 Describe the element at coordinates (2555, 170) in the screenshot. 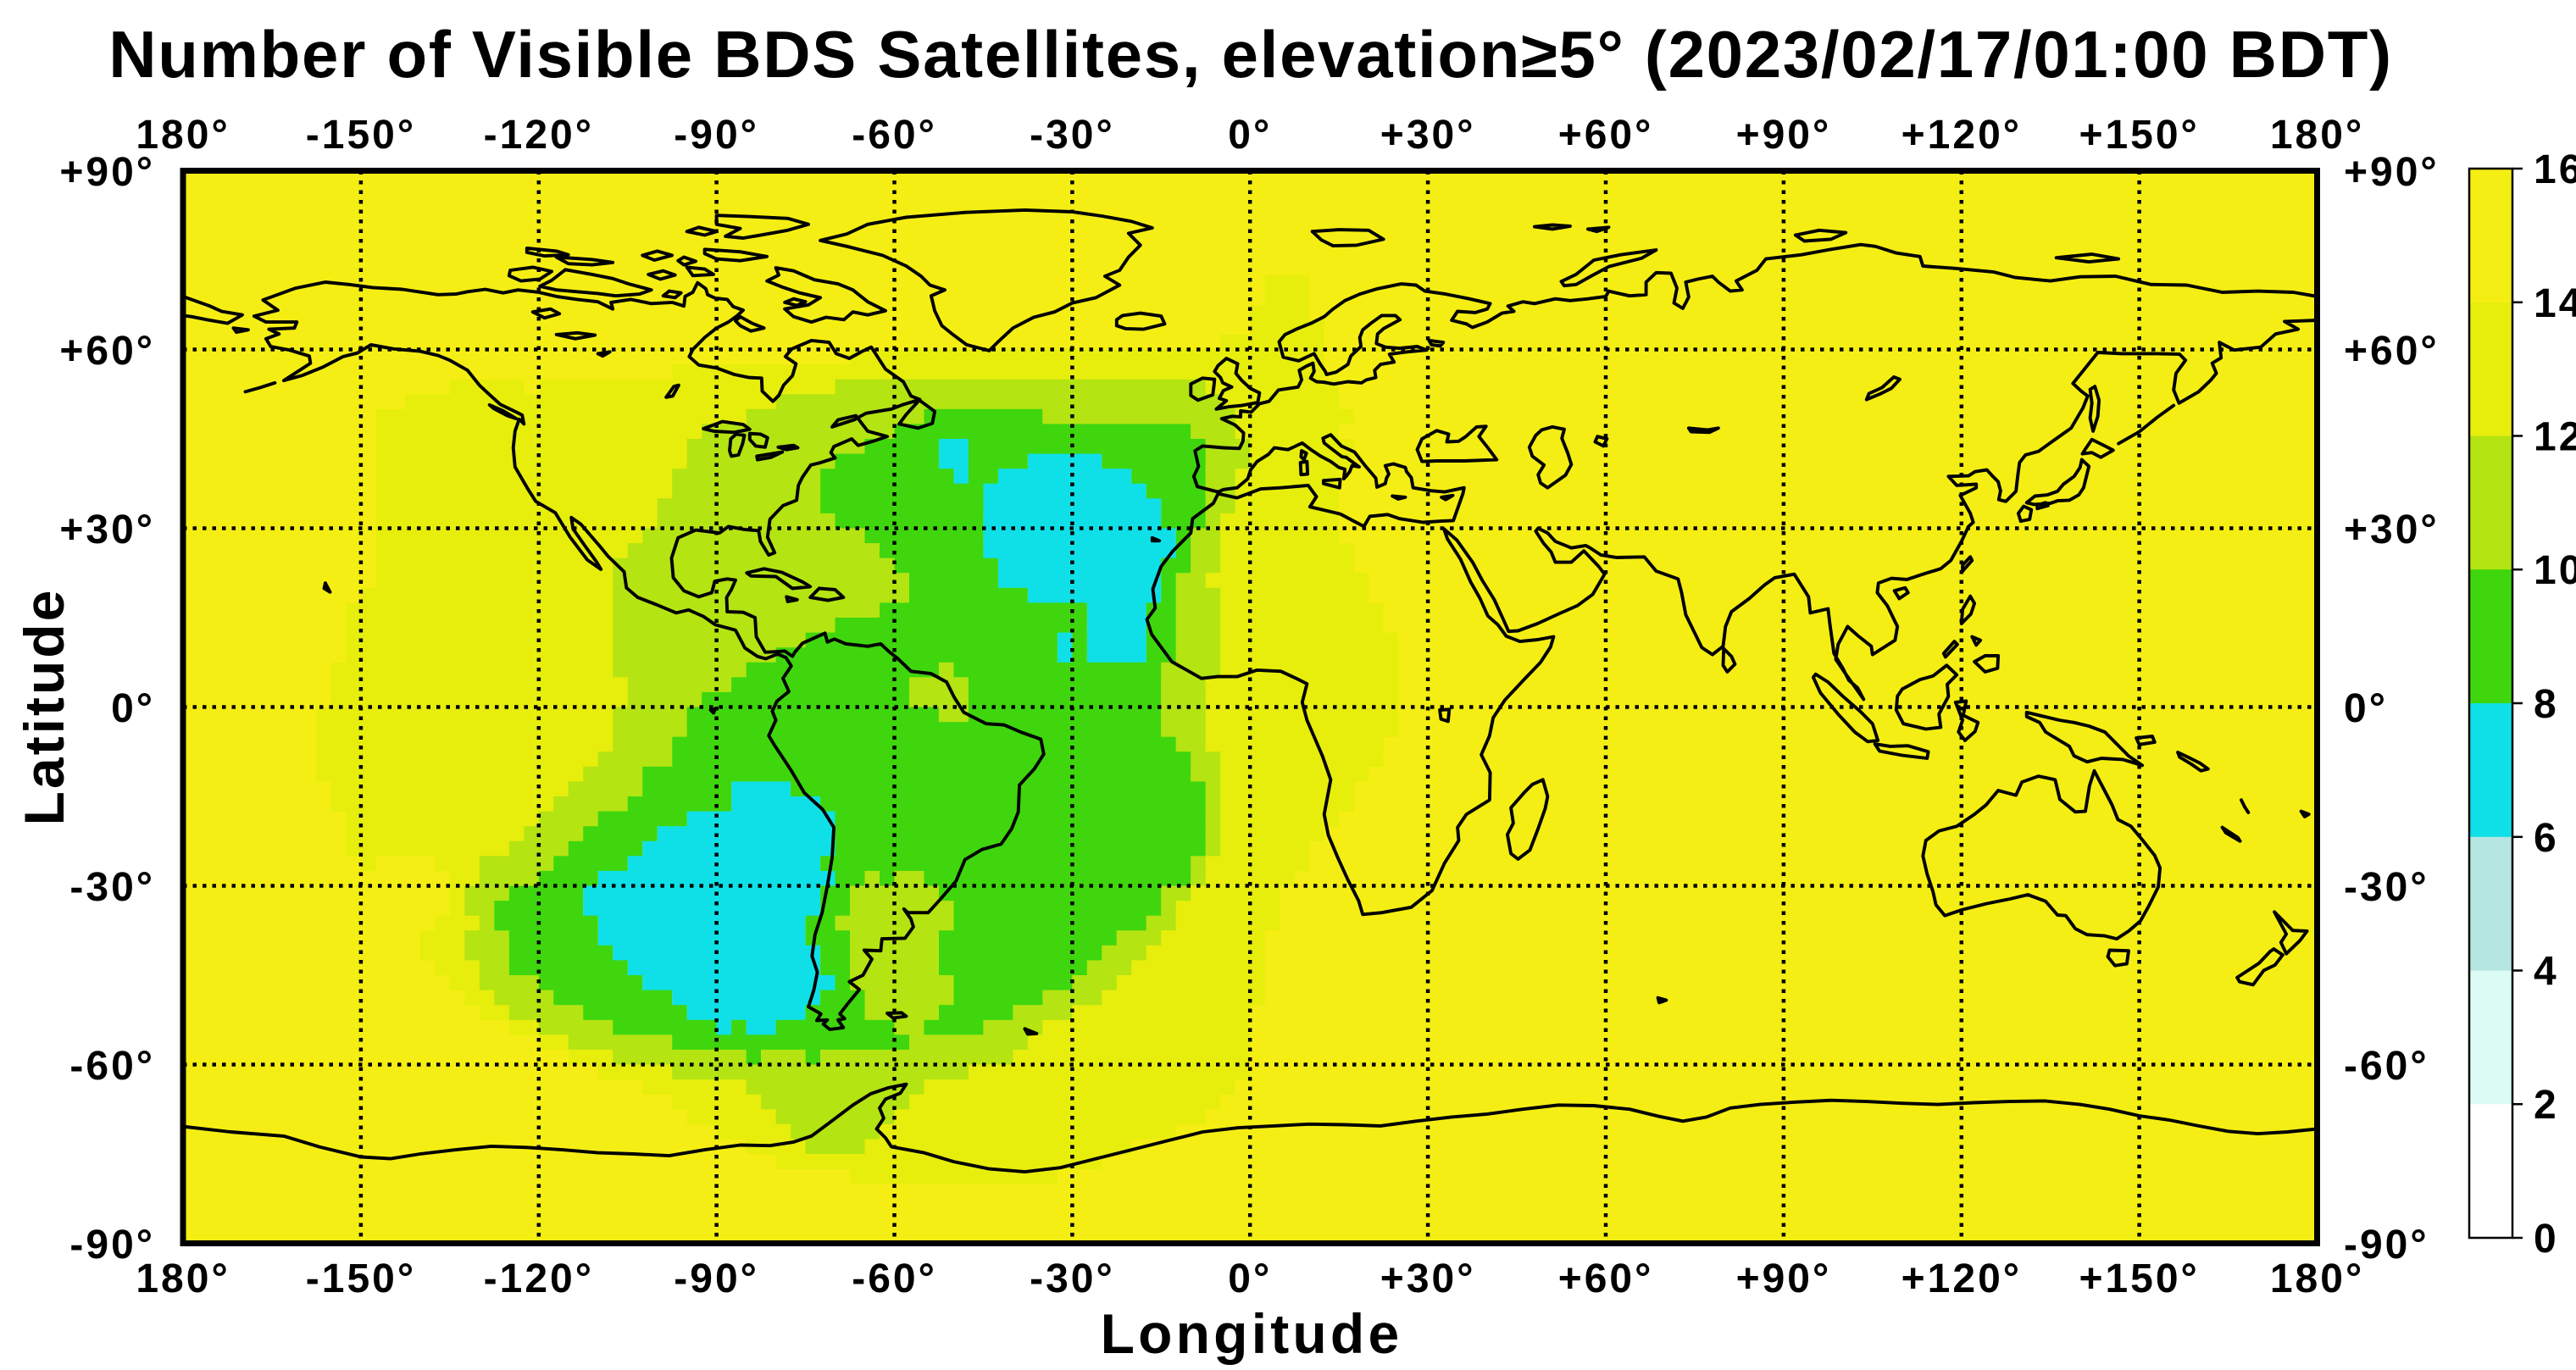

I see `svg-text: 16` at that location.